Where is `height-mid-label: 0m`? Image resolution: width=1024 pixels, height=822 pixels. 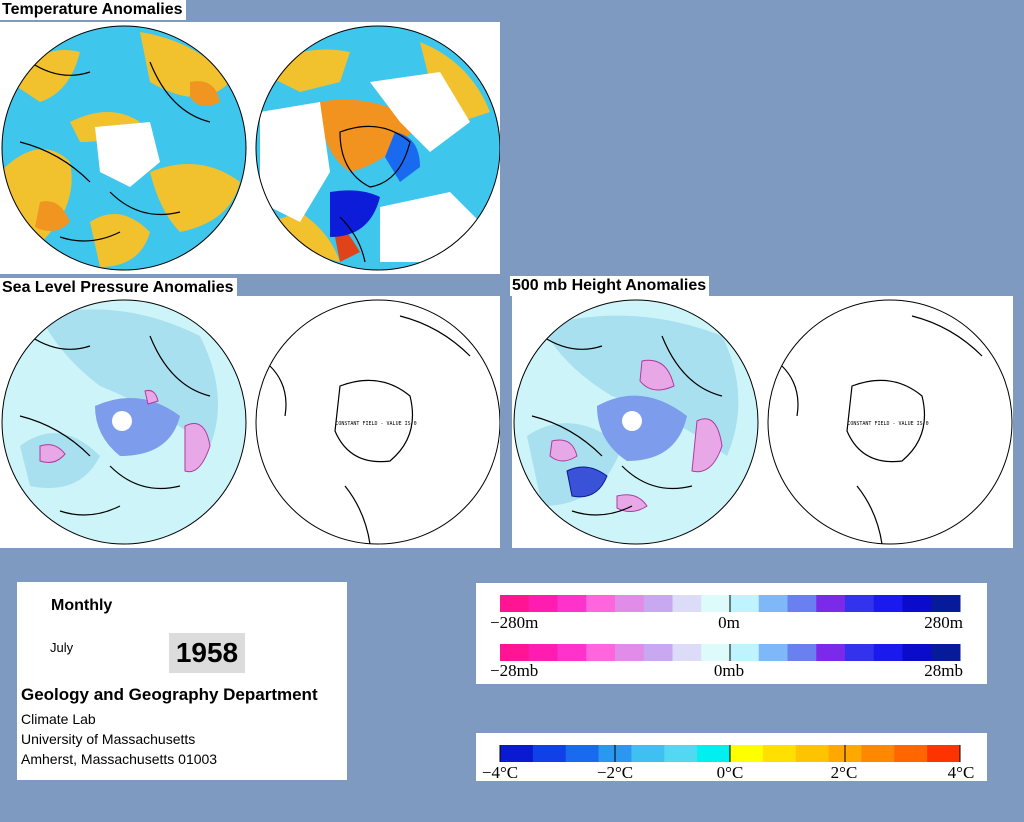 height-mid-label: 0m is located at coordinates (729, 622).